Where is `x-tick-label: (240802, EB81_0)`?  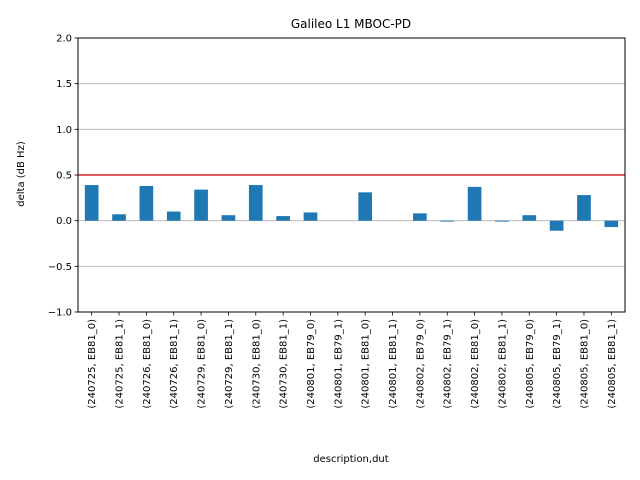
x-tick-label: (240802, EB81_0) is located at coordinates (475, 364).